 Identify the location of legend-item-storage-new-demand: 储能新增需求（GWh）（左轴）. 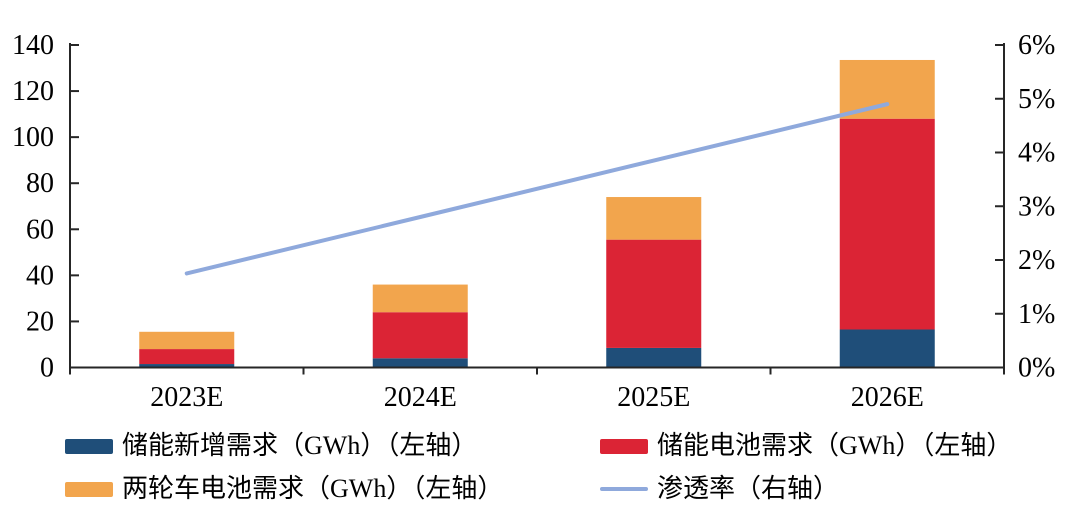
(332, 446).